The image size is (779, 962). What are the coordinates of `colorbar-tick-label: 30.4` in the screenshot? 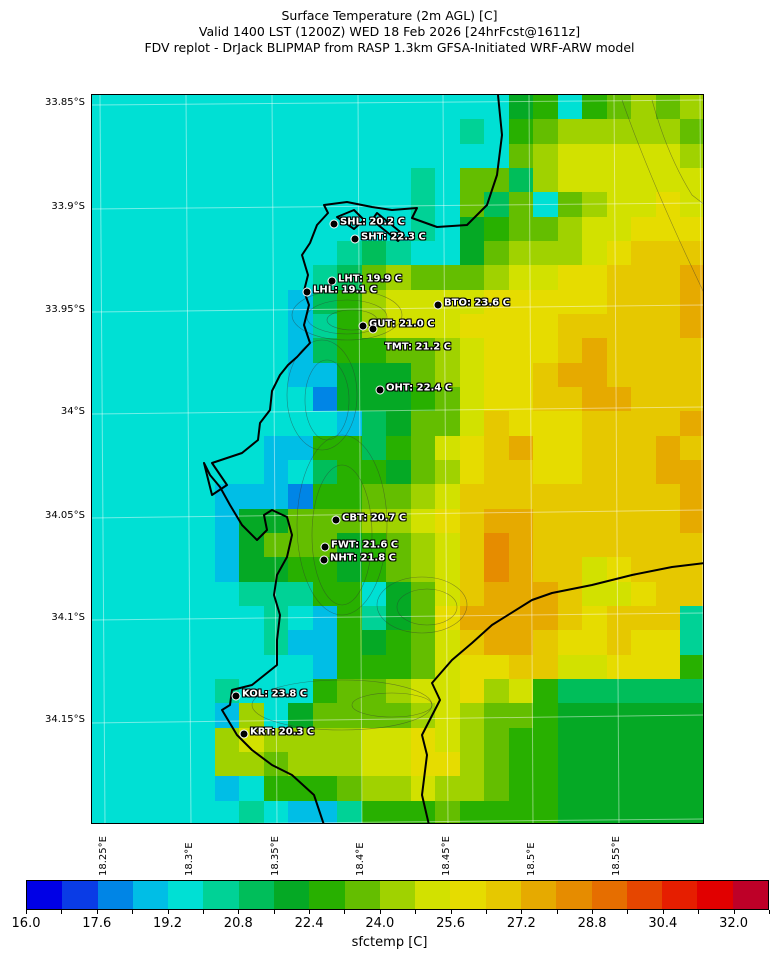 It's located at (663, 923).